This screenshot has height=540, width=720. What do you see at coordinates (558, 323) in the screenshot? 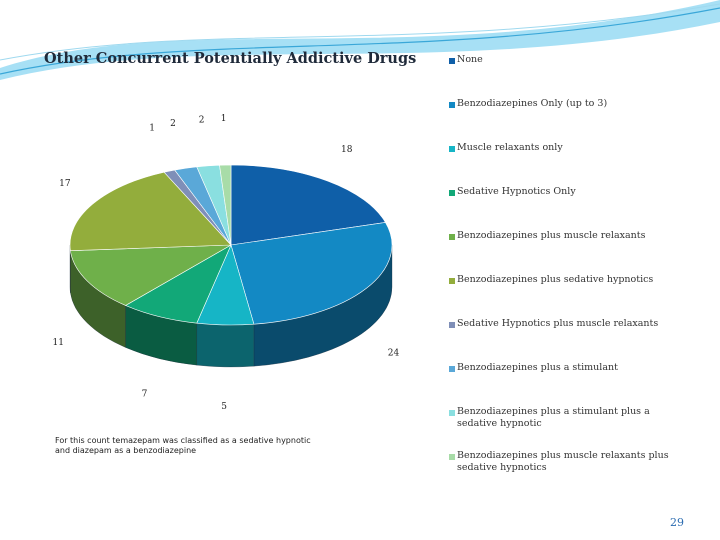
I see `legend-label: Sedative Hypnotics plus muscle relaxants` at bounding box center [558, 323].